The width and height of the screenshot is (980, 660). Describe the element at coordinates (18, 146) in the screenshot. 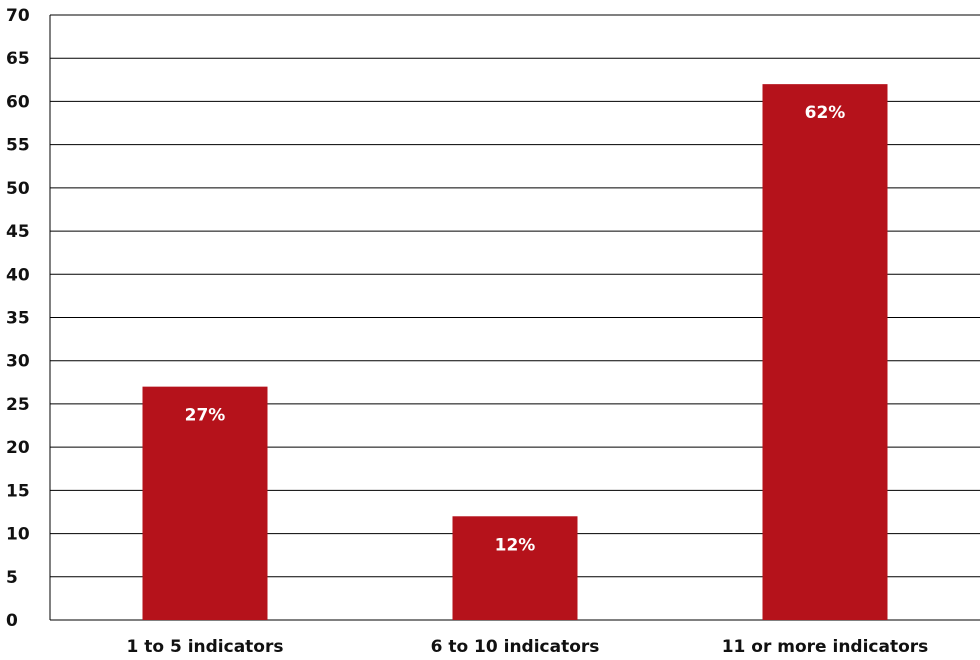

I see `y-tick-label: 55` at that location.